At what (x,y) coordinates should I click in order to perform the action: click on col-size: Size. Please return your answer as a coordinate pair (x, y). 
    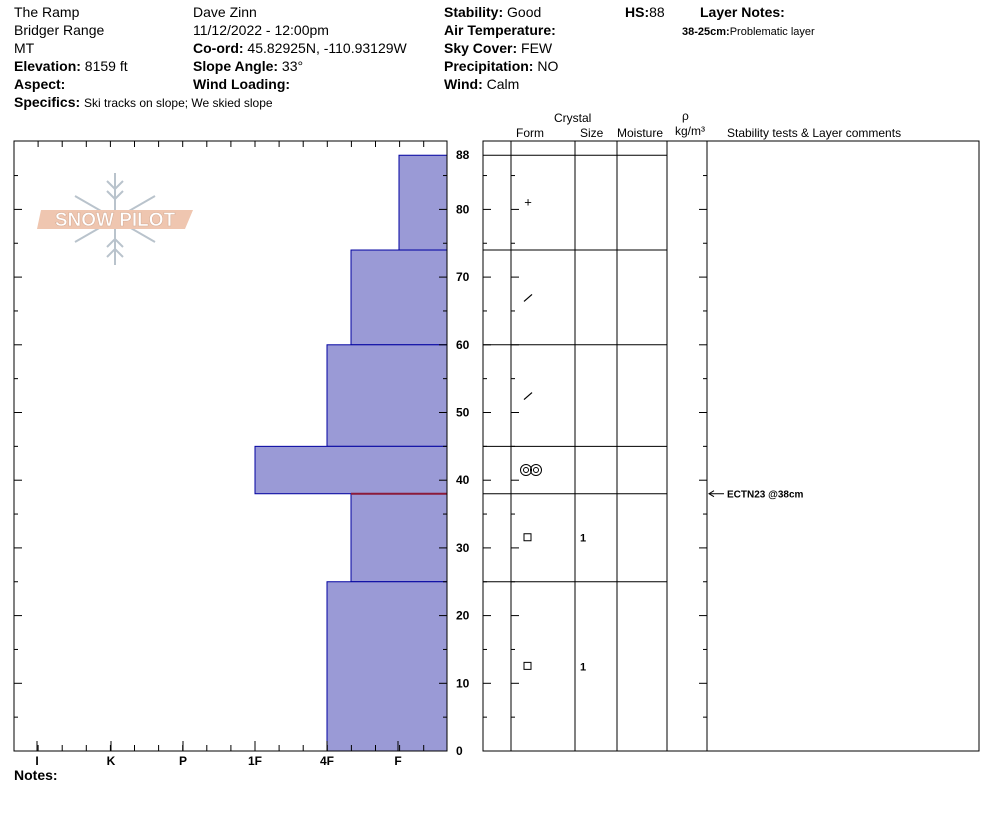
    Looking at the image, I should click on (592, 133).